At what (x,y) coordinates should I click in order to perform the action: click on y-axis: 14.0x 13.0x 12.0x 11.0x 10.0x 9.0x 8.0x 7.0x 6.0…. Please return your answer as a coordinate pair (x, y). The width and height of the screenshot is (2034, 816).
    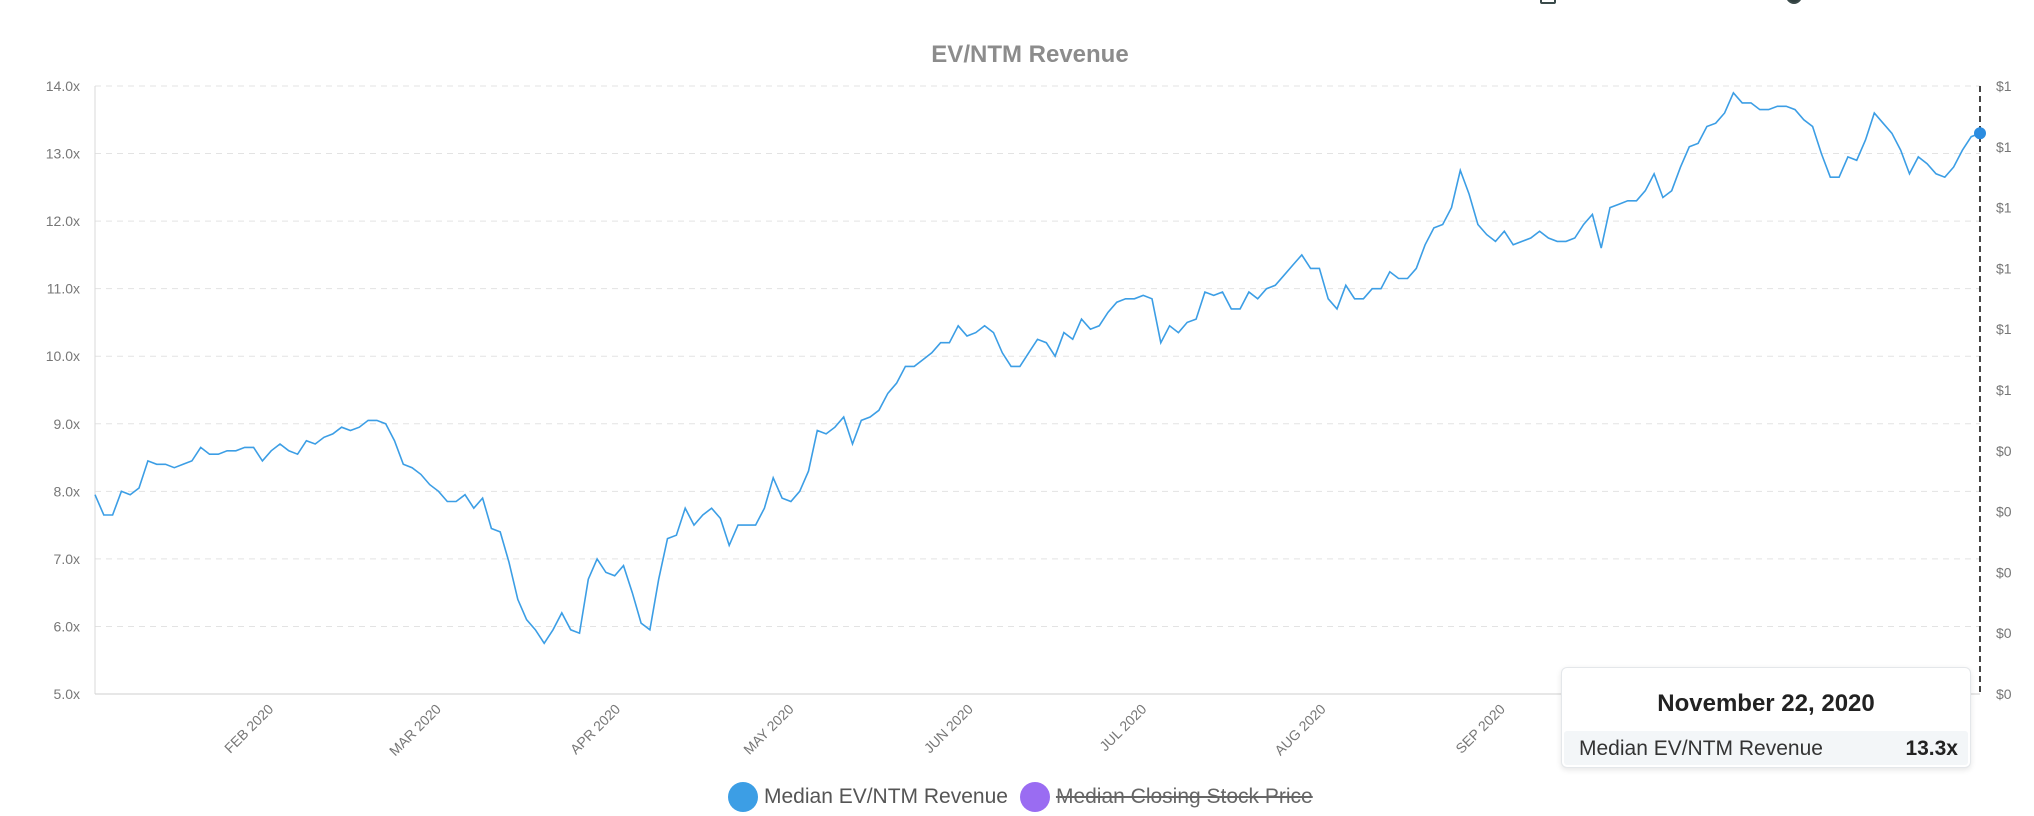
    Looking at the image, I should click on (63, 390).